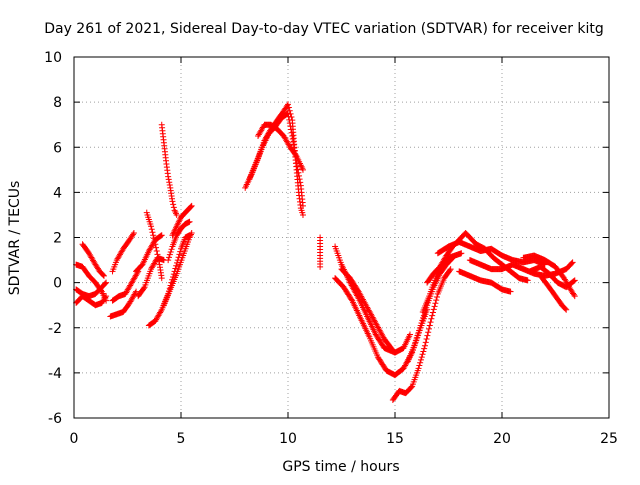  Describe the element at coordinates (179, 241) in the screenshot. I see `series-arc-d3` at that location.